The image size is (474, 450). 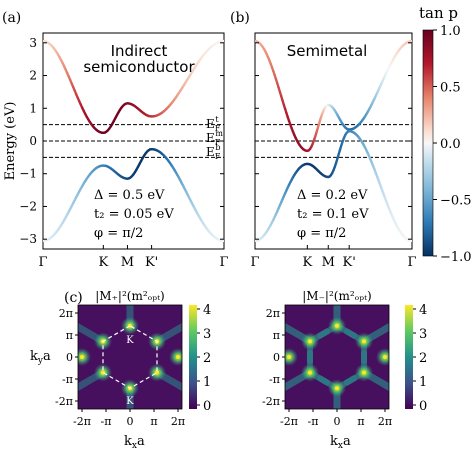 I want to click on y-tick-label: 3, so click(x=33, y=43).